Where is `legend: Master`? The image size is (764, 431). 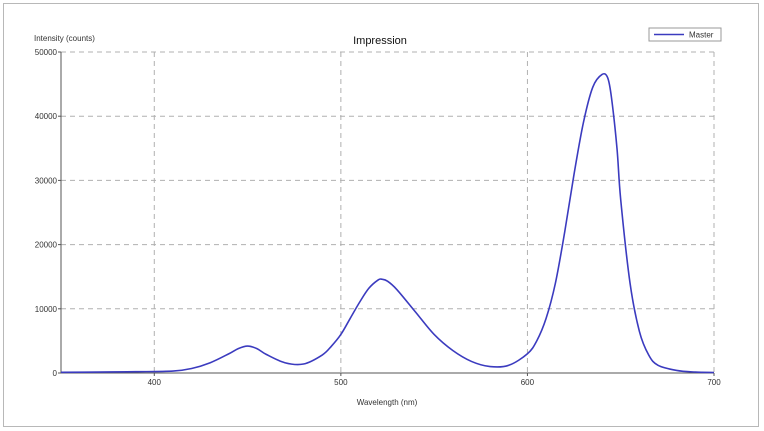 legend: Master is located at coordinates (685, 34).